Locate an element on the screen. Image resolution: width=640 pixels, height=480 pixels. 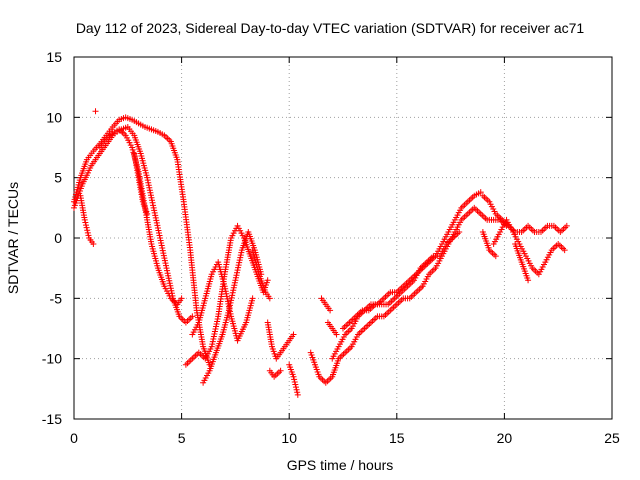
x-tick-label: 0 is located at coordinates (74, 438).